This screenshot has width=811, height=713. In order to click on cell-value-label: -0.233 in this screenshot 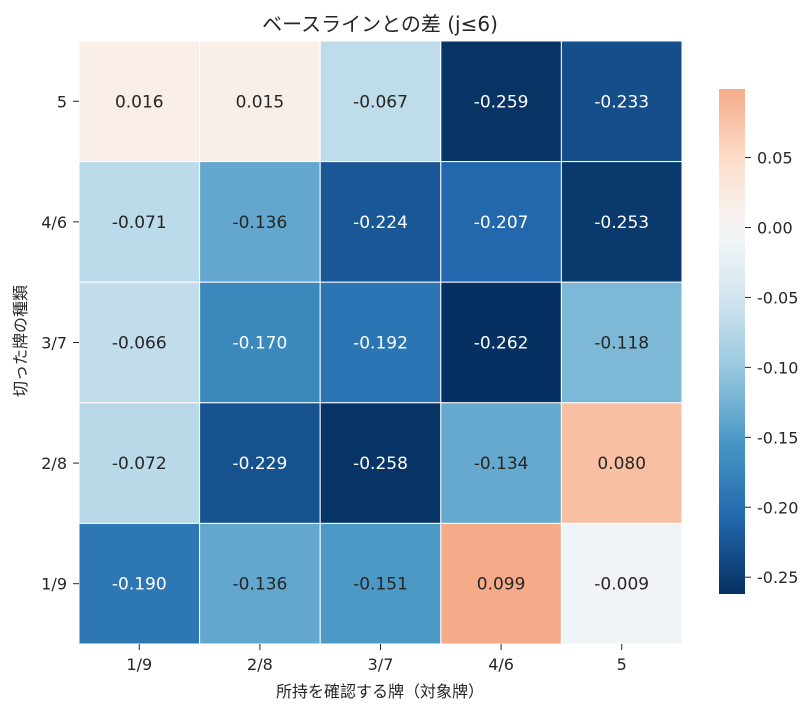, I will do `click(621, 102)`.